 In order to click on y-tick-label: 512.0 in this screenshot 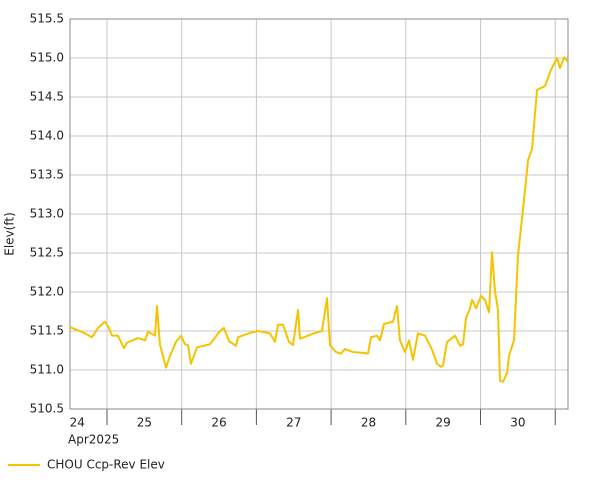, I will do `click(47, 292)`.